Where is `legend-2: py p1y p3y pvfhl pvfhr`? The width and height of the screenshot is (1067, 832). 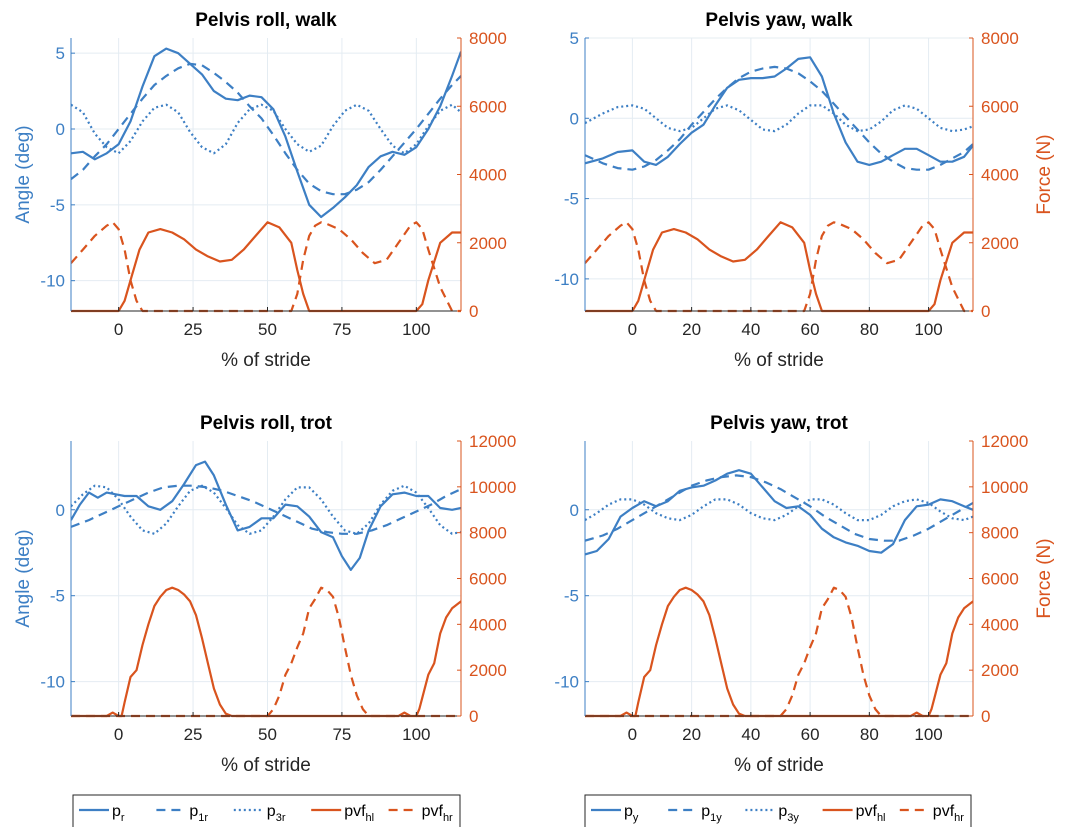
legend-2: py p1y p3y pvfhl pvfhr is located at coordinates (778, 813).